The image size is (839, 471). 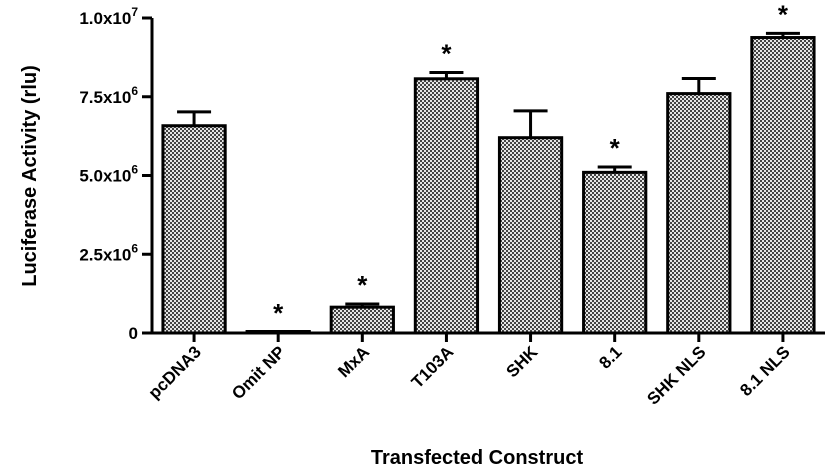 I want to click on y-tick-label: 0, so click(x=133, y=333).